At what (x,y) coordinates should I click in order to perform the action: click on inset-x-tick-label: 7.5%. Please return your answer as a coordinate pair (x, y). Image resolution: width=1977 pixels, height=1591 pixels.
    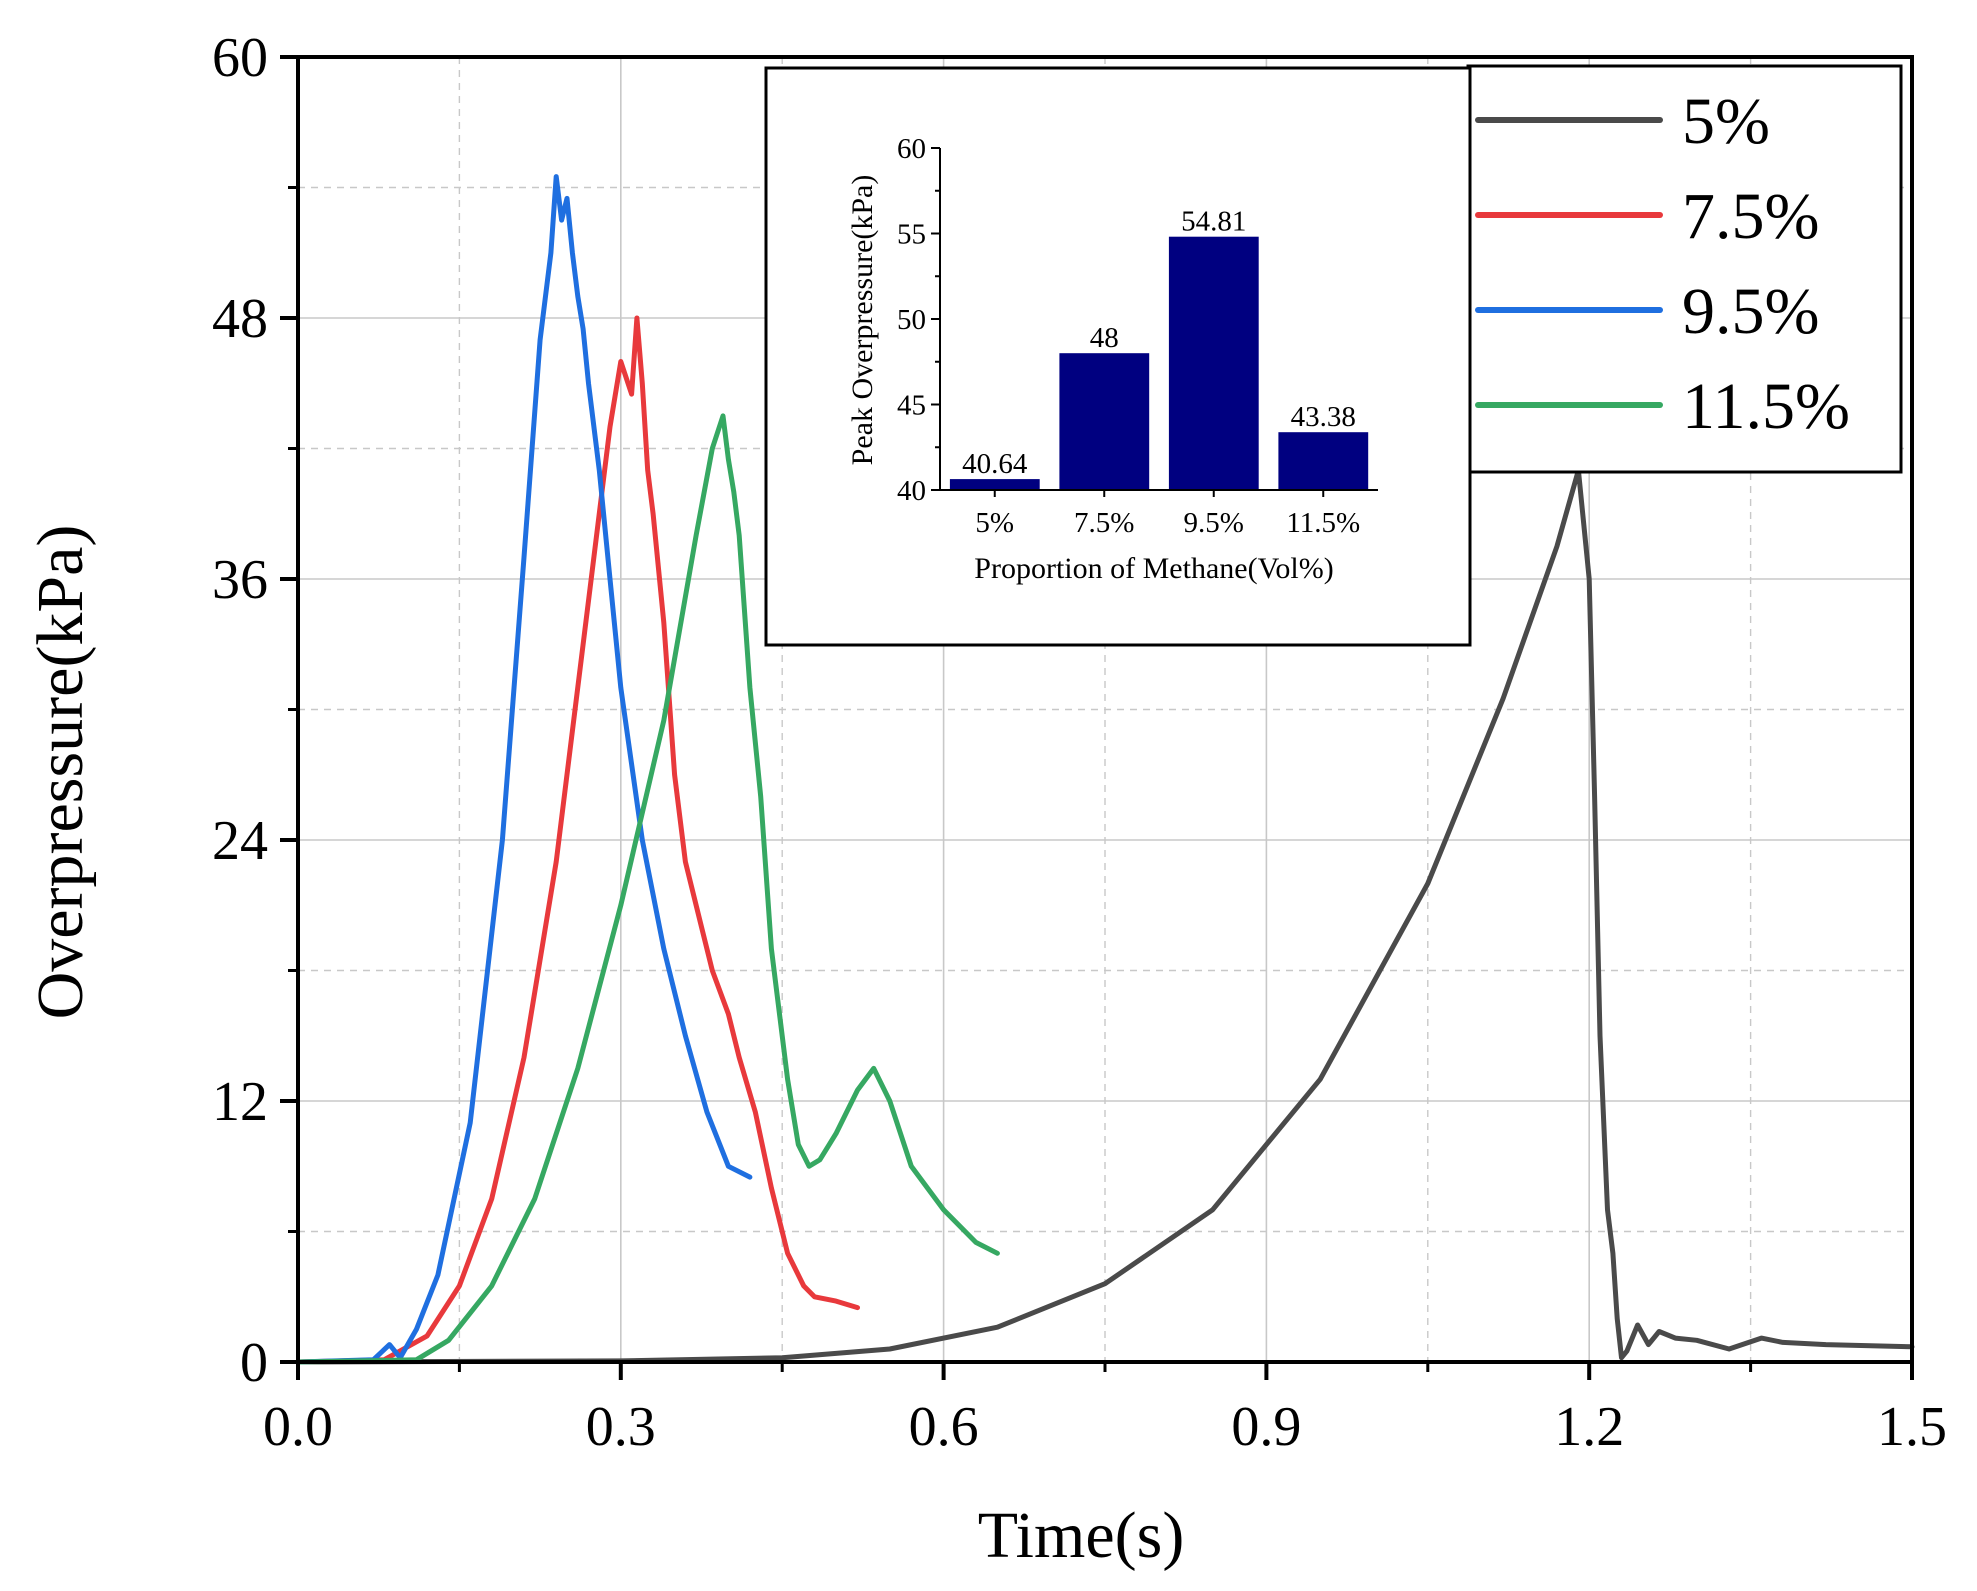
    Looking at the image, I should click on (1104, 523).